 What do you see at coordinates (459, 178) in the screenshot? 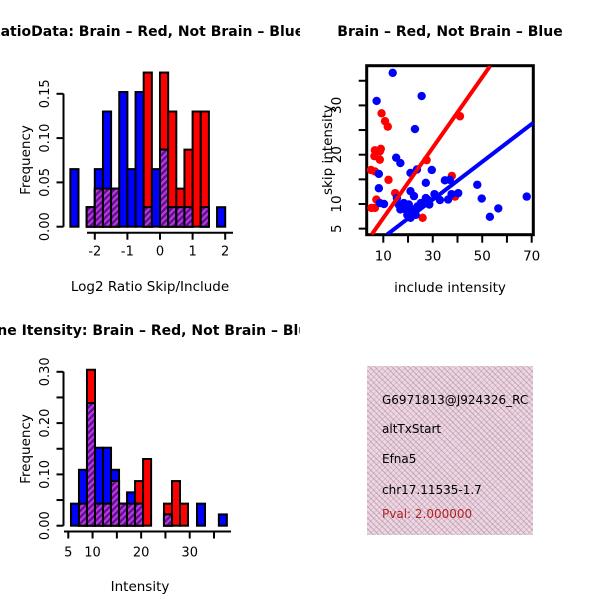
I see `fit-line-blue` at bounding box center [459, 178].